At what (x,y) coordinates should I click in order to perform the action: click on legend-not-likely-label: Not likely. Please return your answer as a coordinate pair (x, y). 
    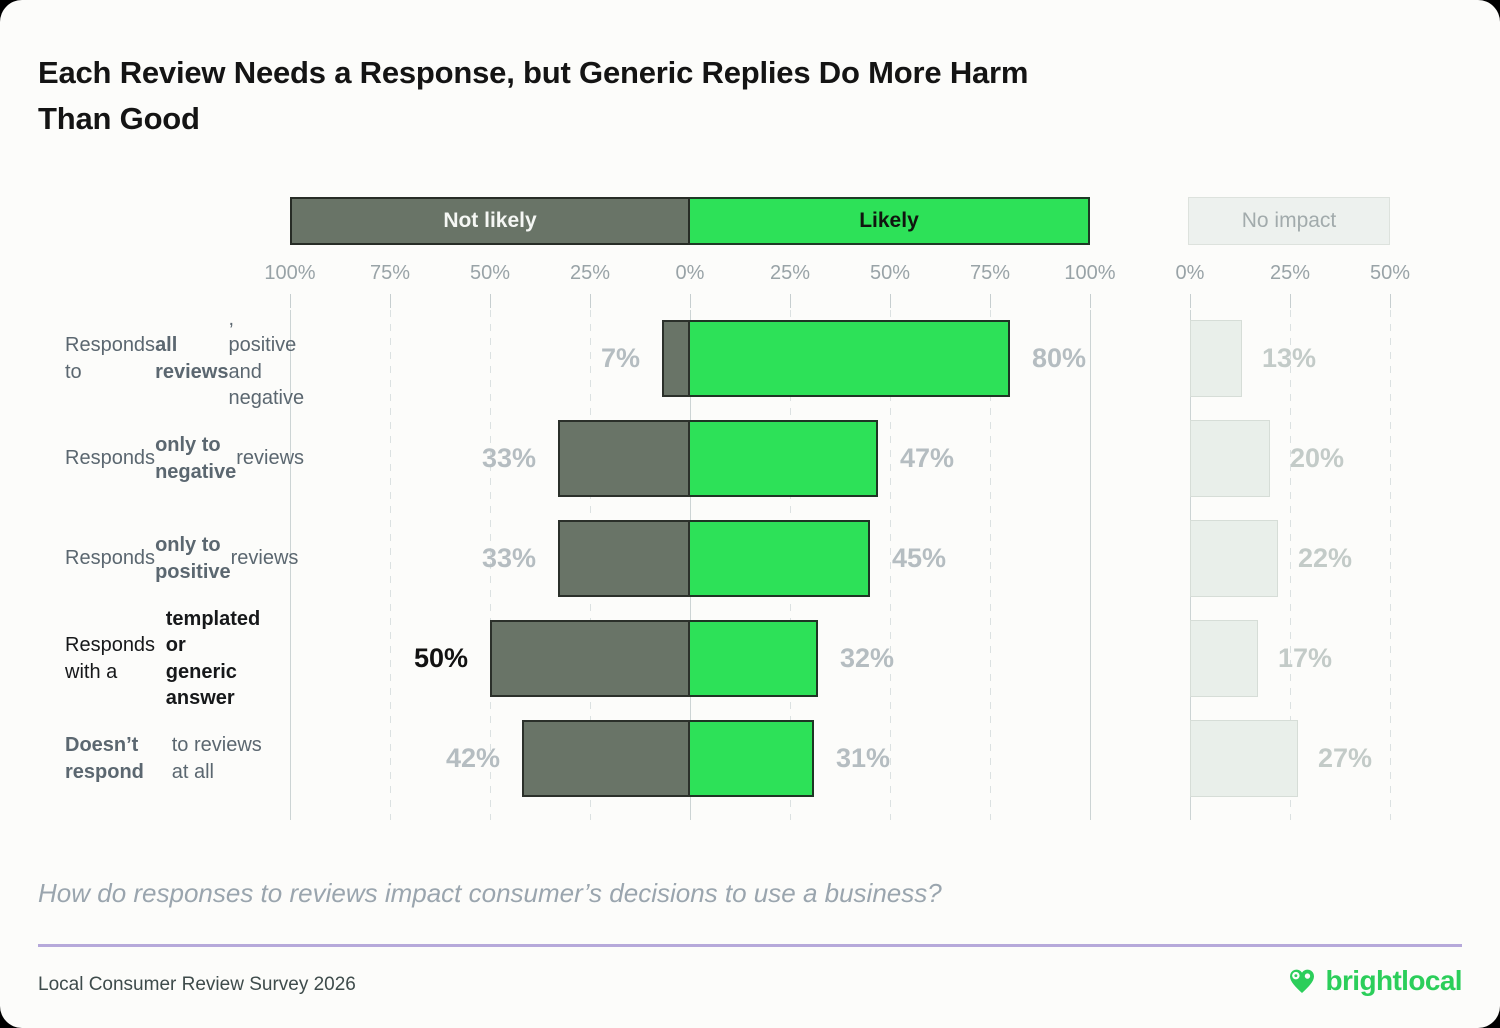
    Looking at the image, I should click on (490, 220).